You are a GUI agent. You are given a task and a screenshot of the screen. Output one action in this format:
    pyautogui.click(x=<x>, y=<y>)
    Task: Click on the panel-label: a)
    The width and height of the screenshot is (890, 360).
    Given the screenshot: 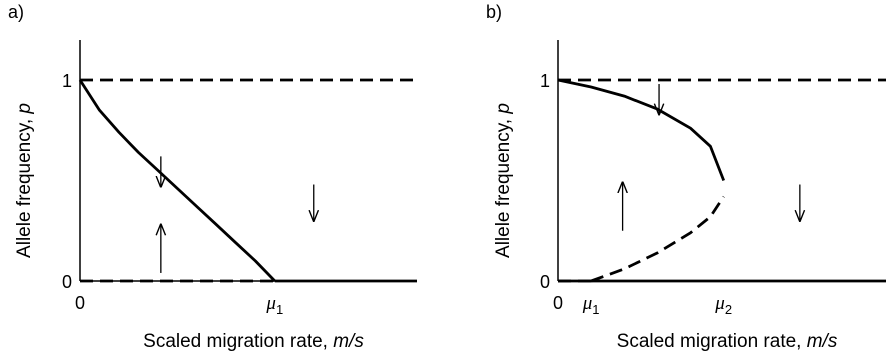 What is the action you would take?
    pyautogui.click(x=16, y=12)
    